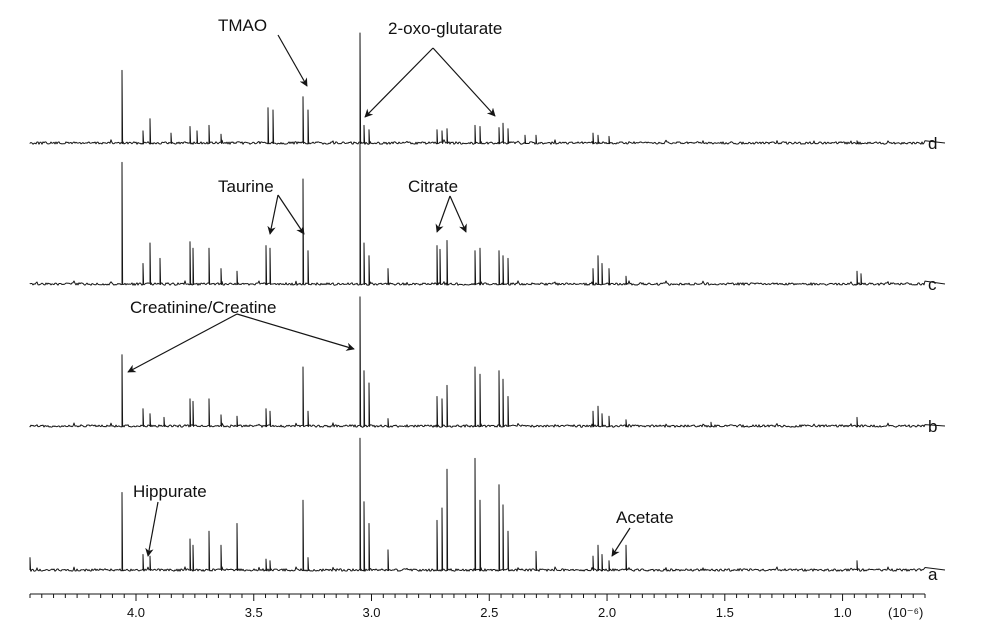  What do you see at coordinates (843, 612) in the screenshot?
I see `x-tick-label: 1.0` at bounding box center [843, 612].